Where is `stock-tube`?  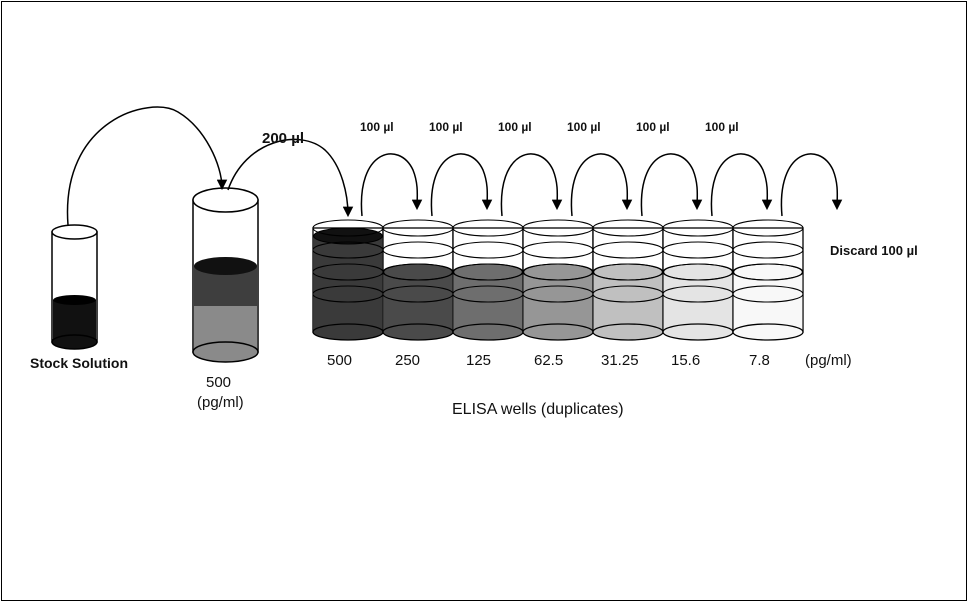 stock-tube is located at coordinates (74, 287).